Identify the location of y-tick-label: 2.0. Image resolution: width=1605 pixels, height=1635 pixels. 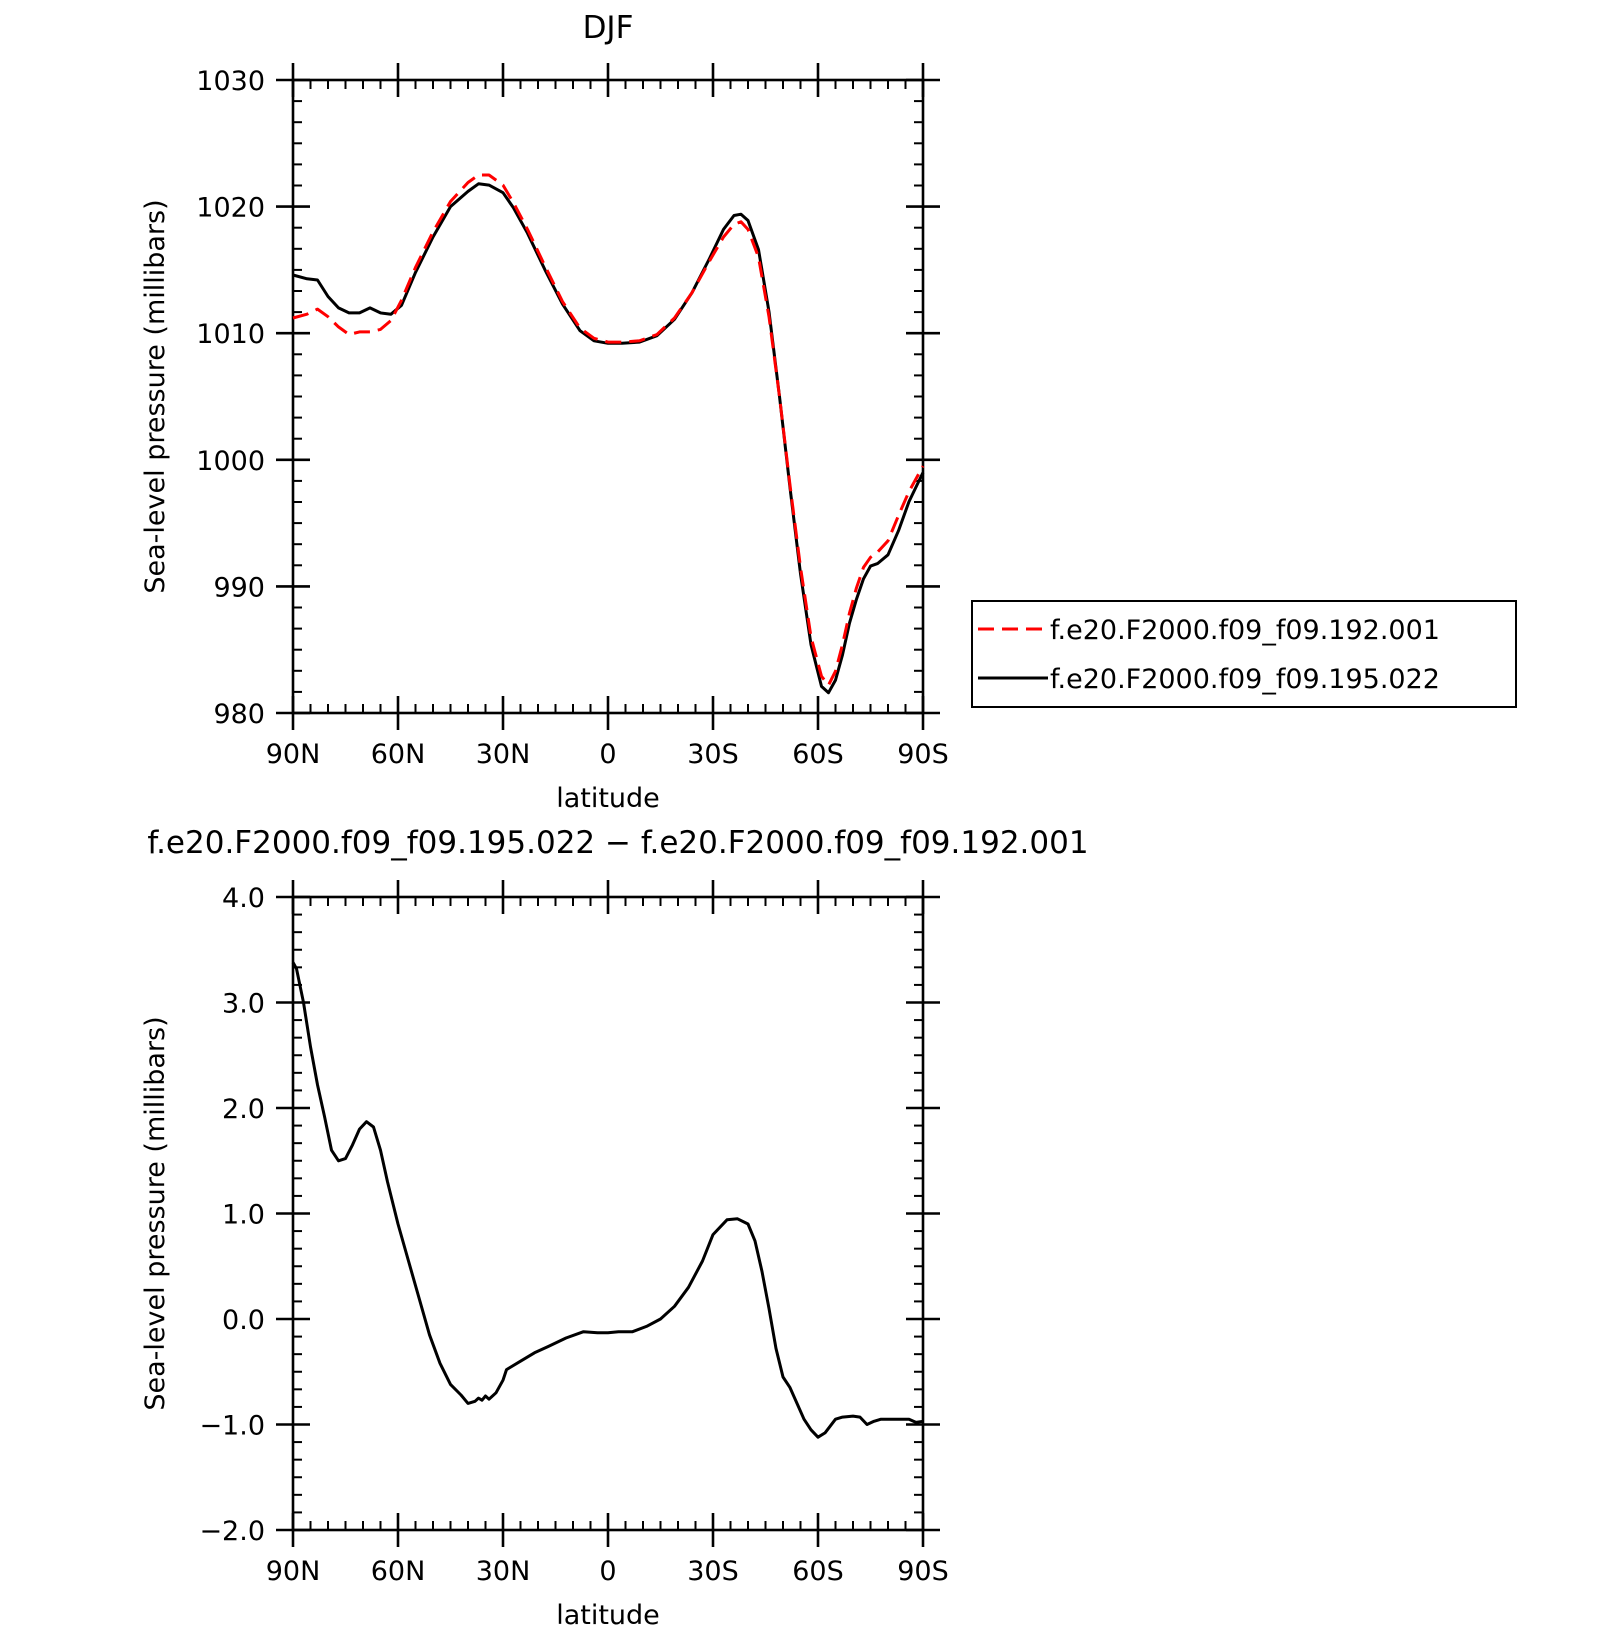
(243, 1109).